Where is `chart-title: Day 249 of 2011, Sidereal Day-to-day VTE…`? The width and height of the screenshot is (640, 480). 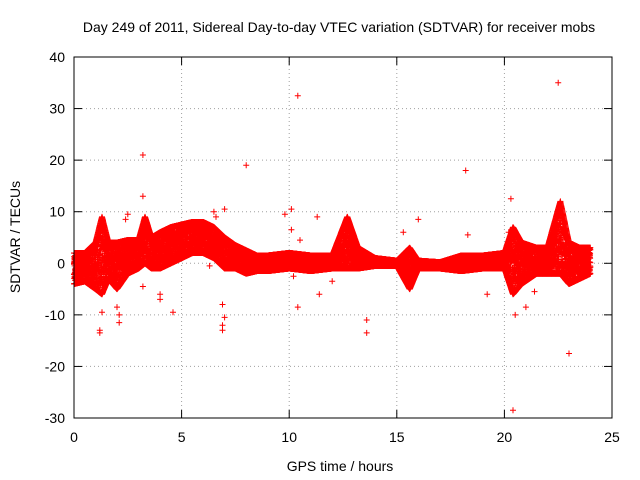 chart-title: Day 249 of 2011, Sidereal Day-to-day VTE… is located at coordinates (339, 27).